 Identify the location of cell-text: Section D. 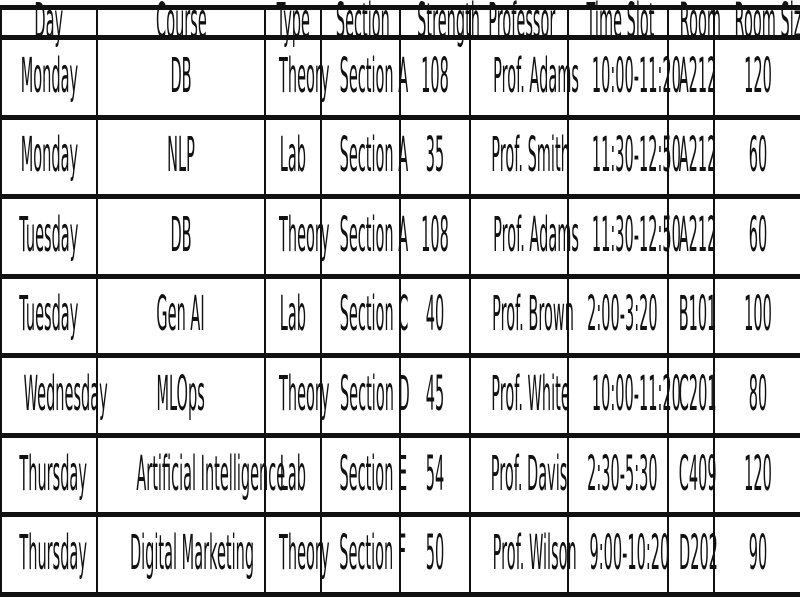
(374, 396).